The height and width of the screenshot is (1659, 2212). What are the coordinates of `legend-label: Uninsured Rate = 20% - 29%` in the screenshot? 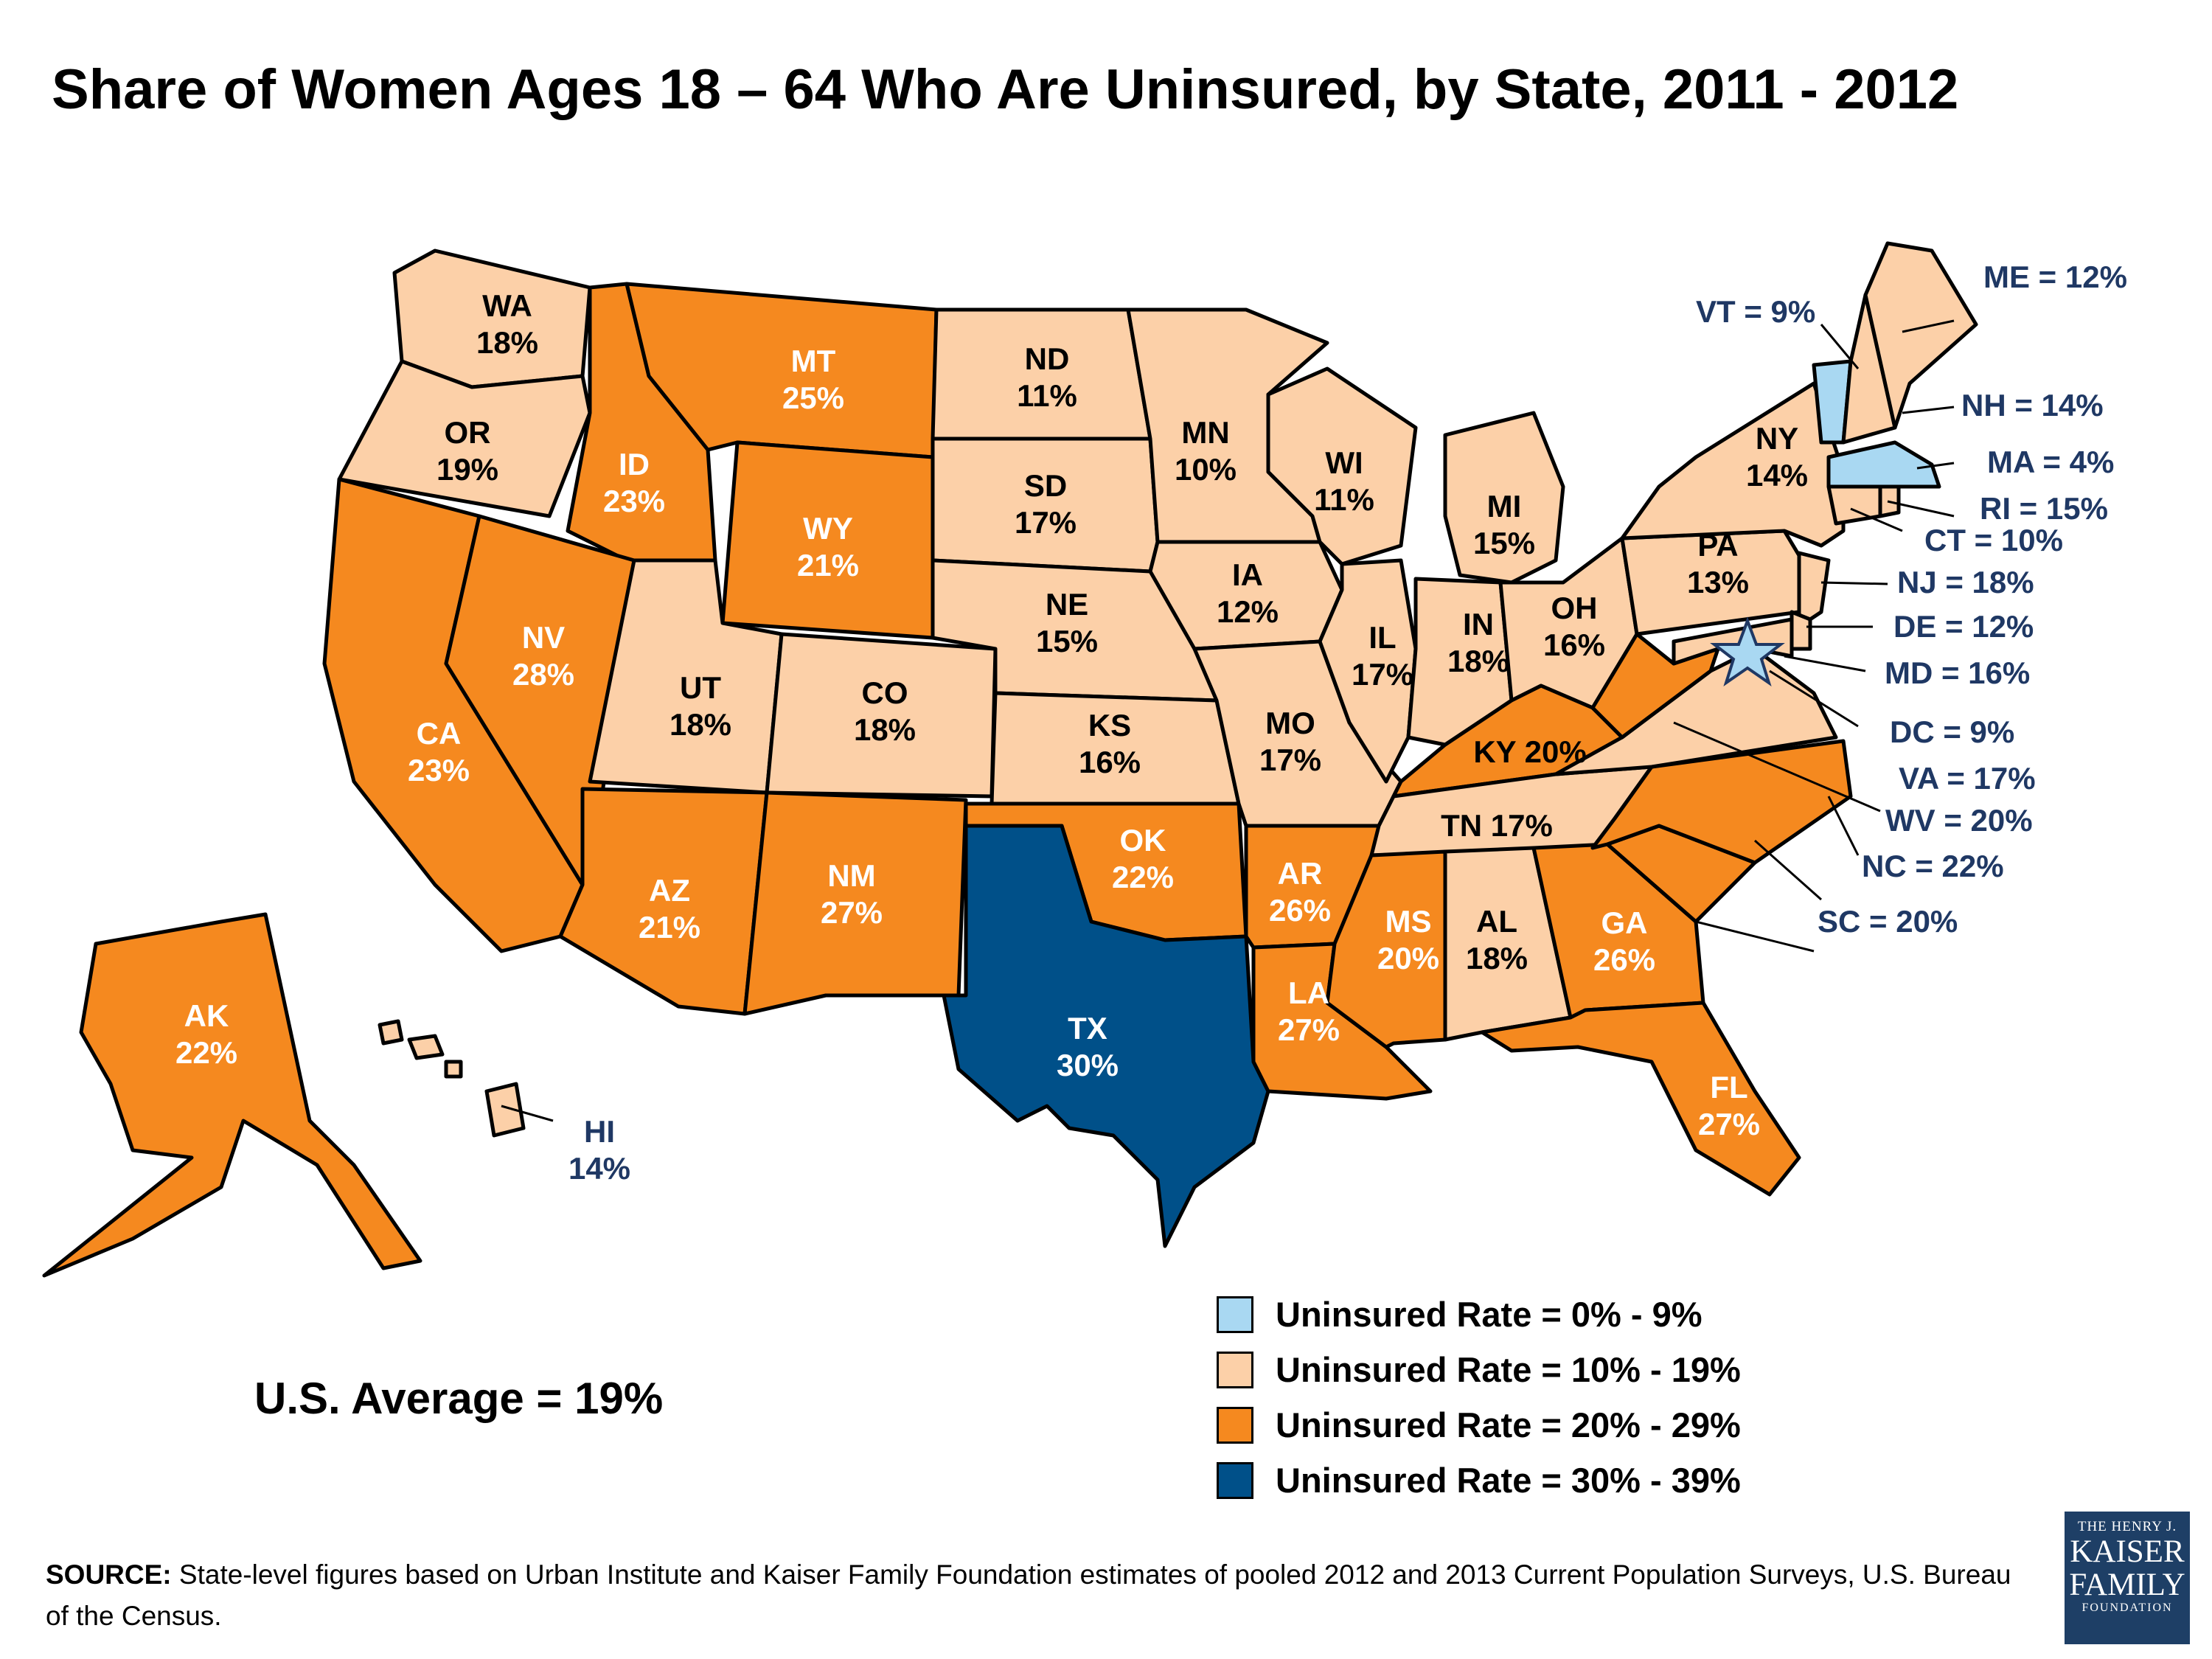 It's located at (1508, 1424).